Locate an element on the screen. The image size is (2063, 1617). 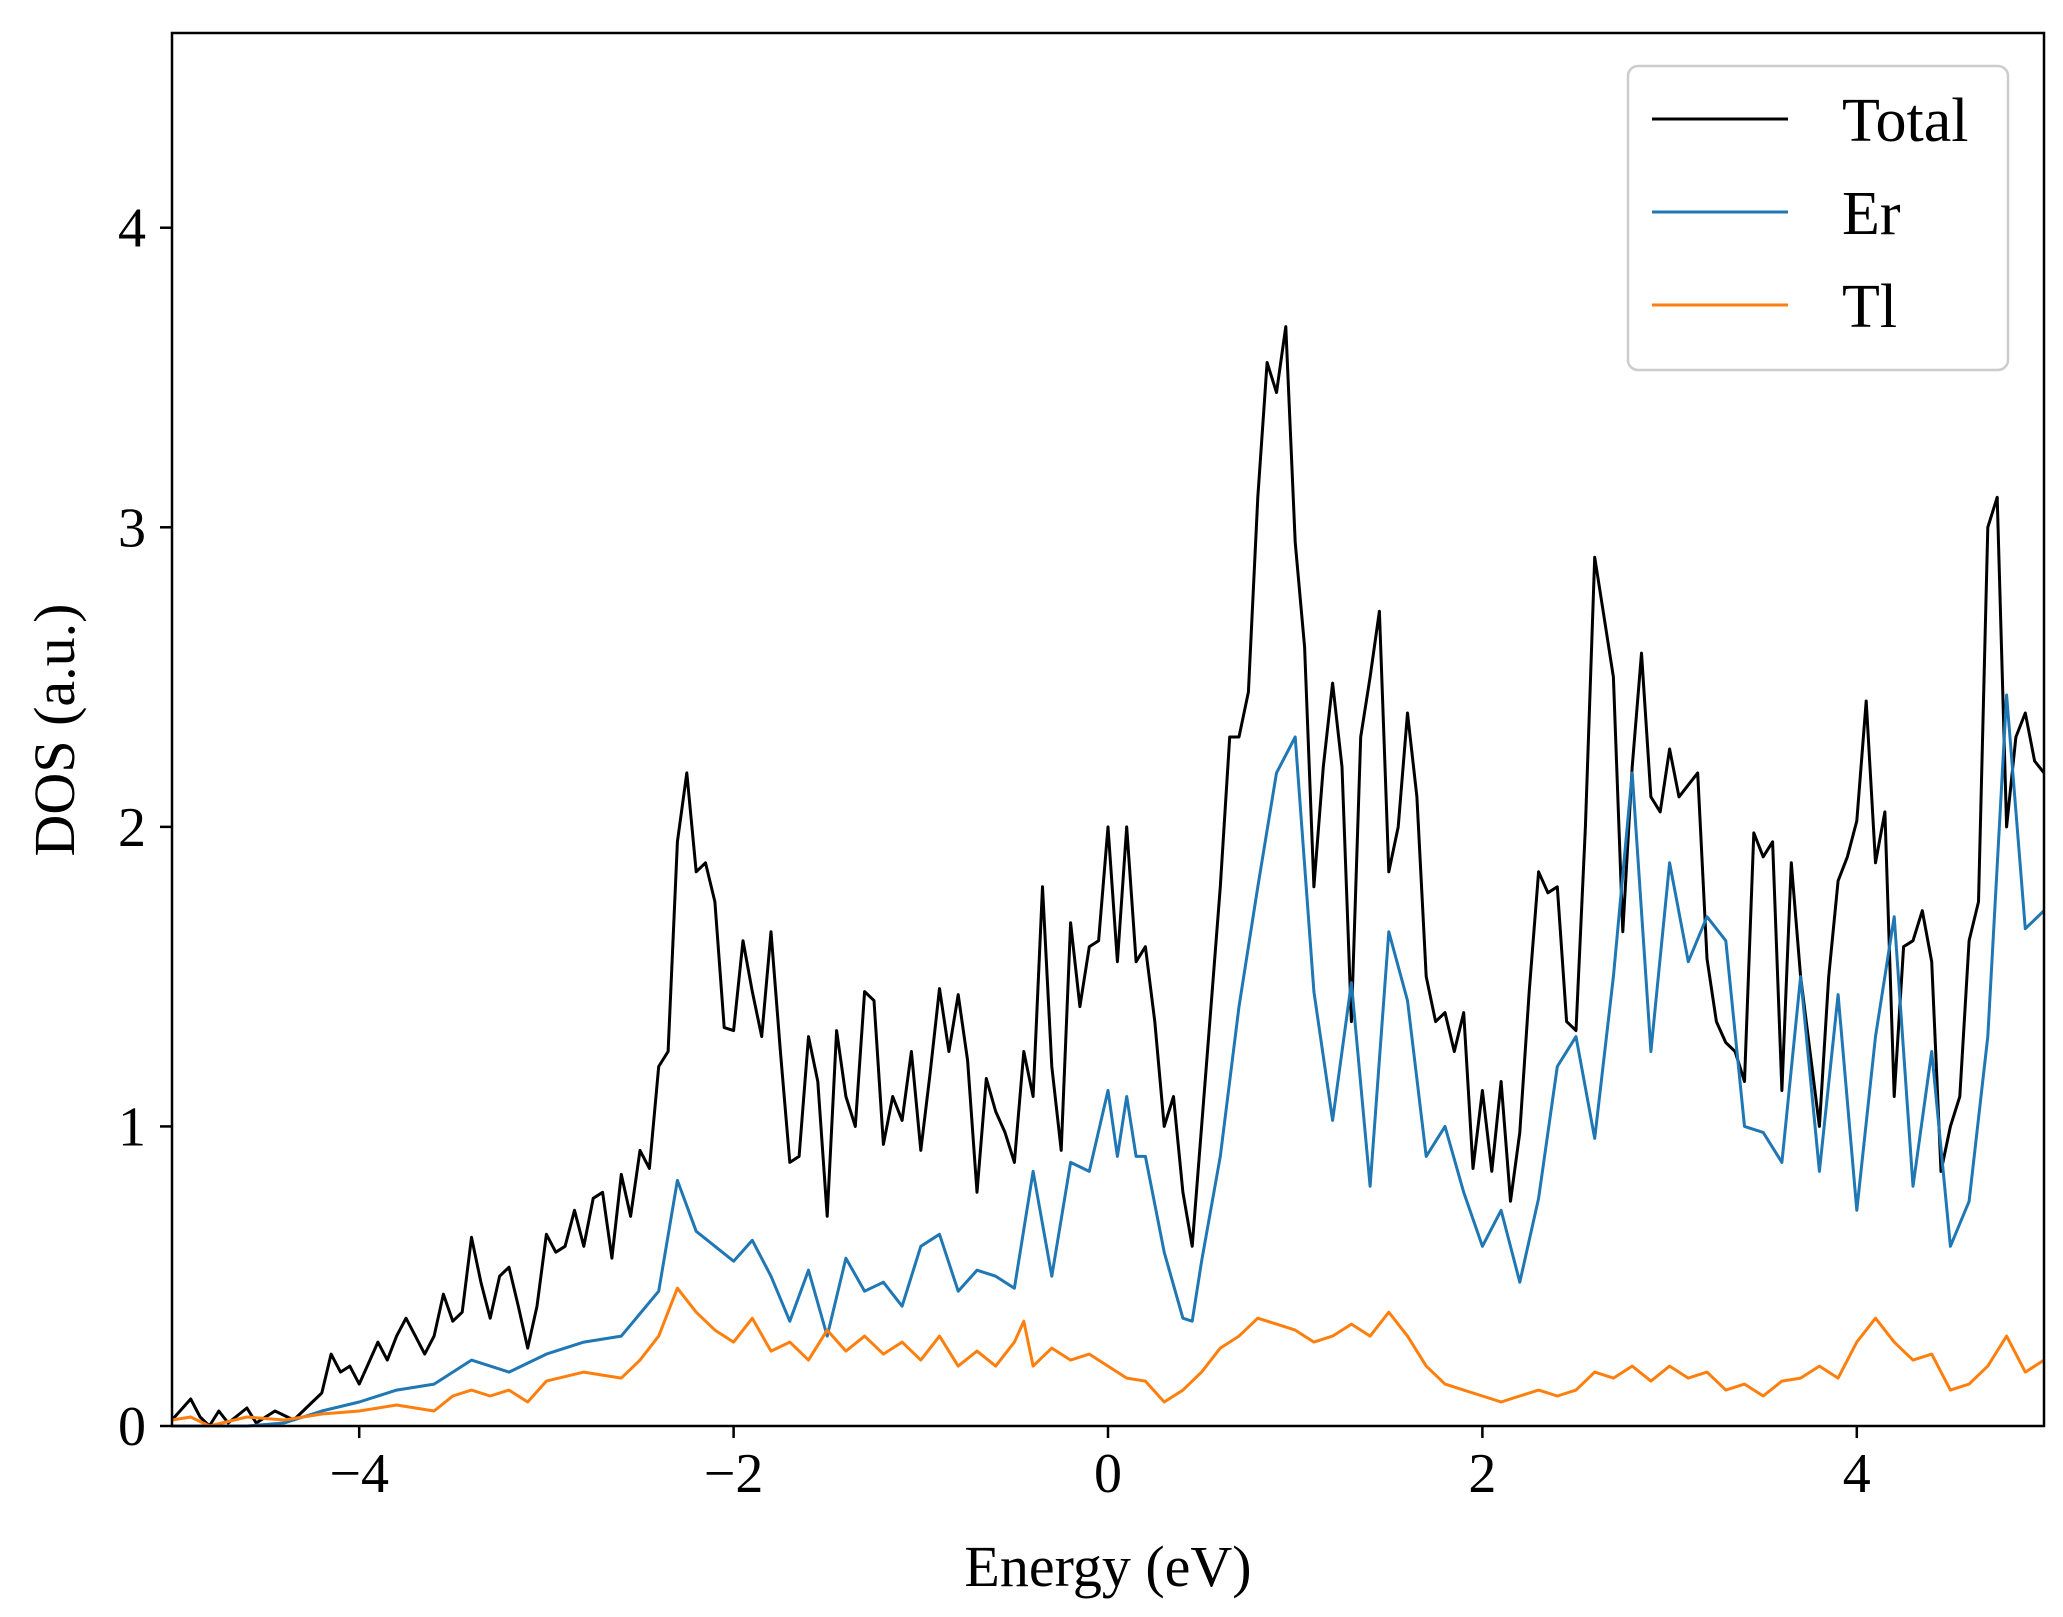
x-axis-ticks: −4 −2 0 2 4 is located at coordinates (1100, 1465).